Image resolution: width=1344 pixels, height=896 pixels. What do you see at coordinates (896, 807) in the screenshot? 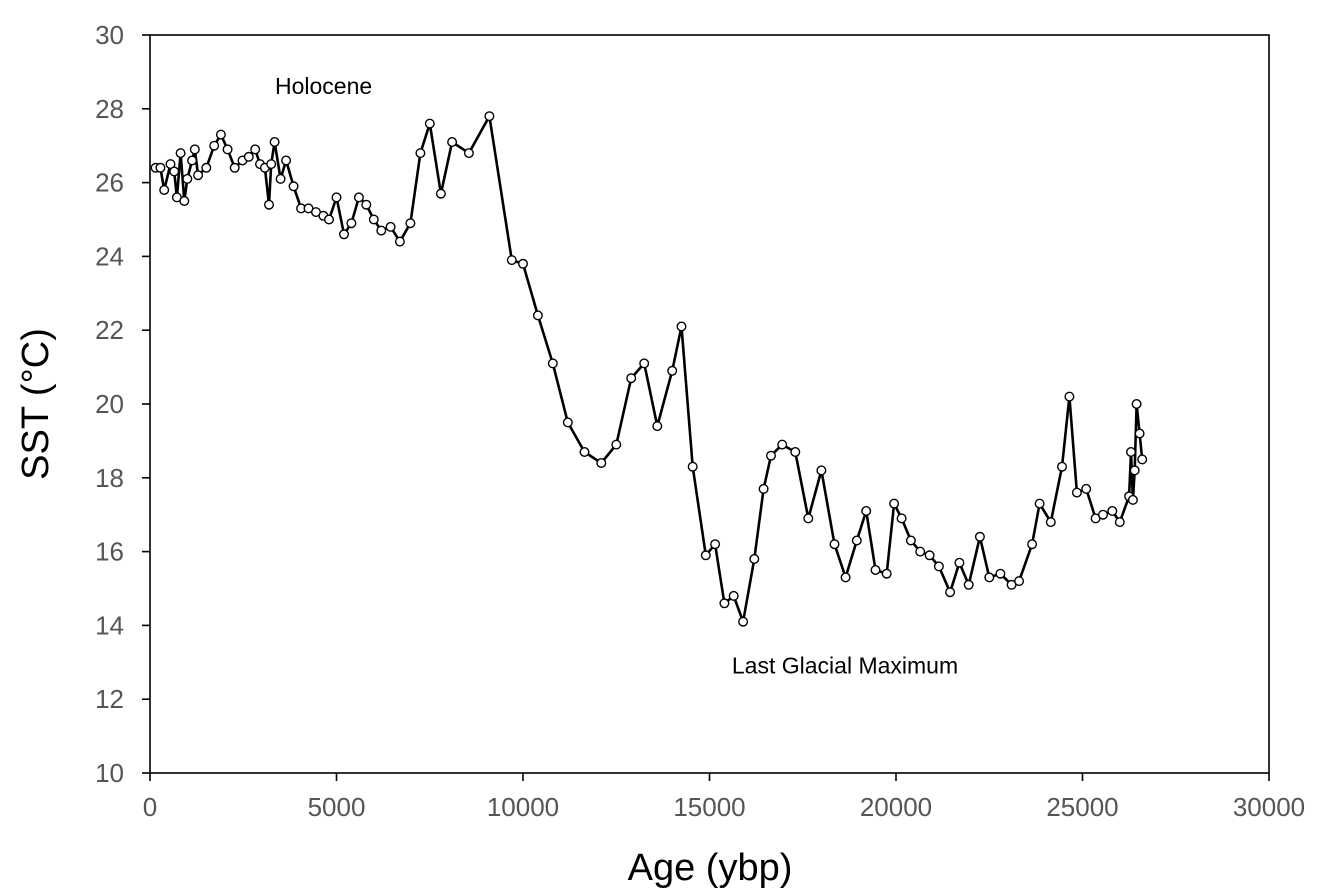
I see `x-tick-label: 20000` at bounding box center [896, 807].